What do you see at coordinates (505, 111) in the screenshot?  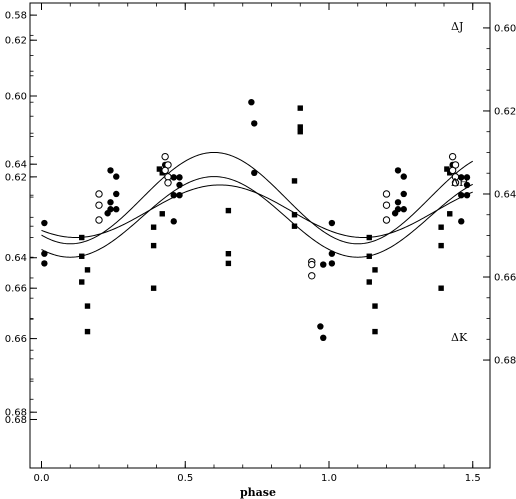 I see `y-tick-label-H: 0.62` at bounding box center [505, 111].